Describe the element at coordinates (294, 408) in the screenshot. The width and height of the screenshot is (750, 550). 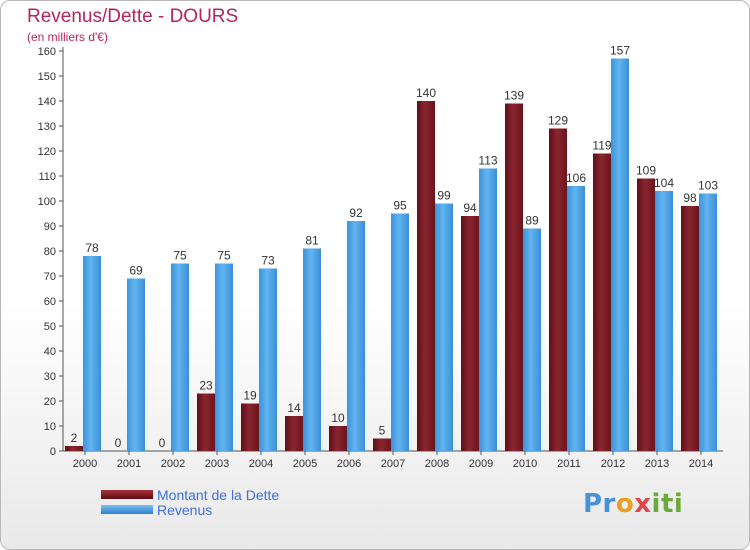
I see `data-label-dette: 14` at that location.